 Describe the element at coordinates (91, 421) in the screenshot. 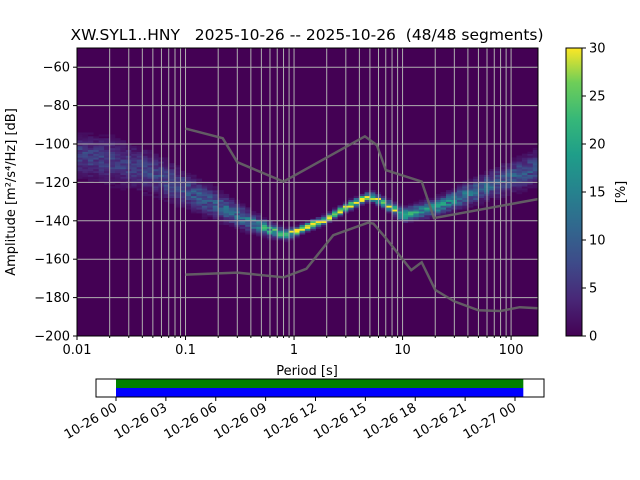

I see `timeline-tick-label: 10-26 00` at that location.